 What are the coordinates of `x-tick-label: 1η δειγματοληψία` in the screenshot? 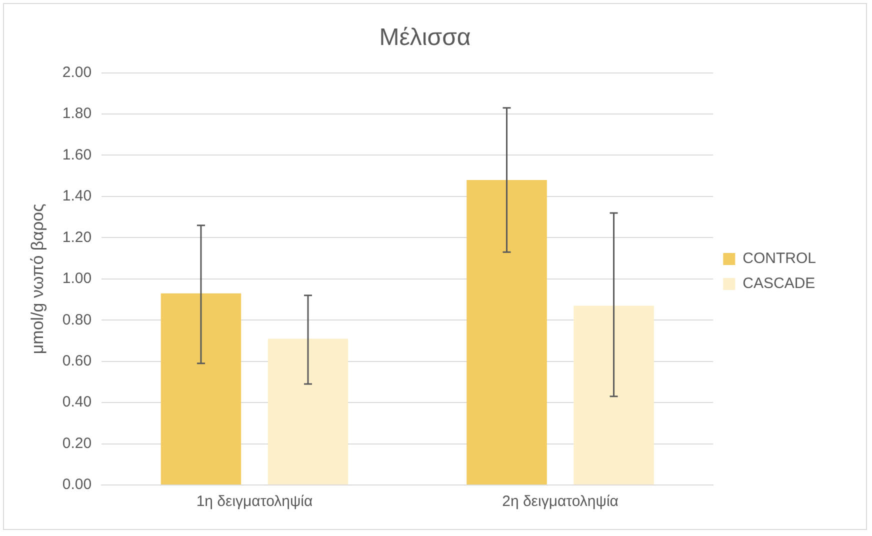 It's located at (254, 501).